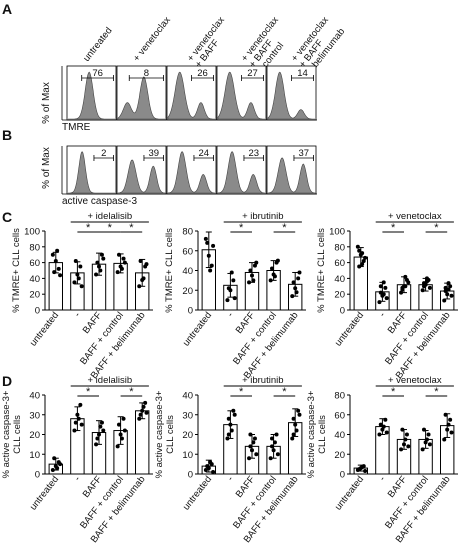 The image size is (471, 550). What do you see at coordinates (206, 42) in the screenshot?
I see `column-label-2: + venetoclax+ BAFF` at bounding box center [206, 42].